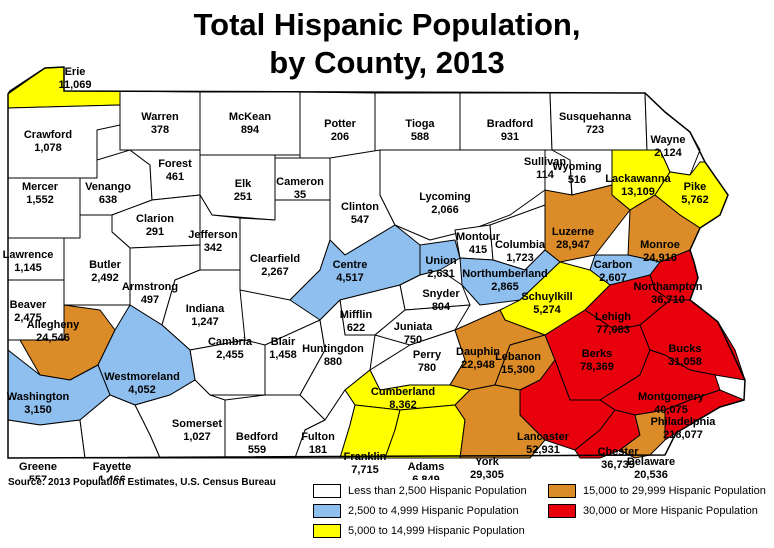 The image size is (774, 548). Describe the element at coordinates (356, 315) in the screenshot. I see `county-name-mifflin: Mifflin` at that location.